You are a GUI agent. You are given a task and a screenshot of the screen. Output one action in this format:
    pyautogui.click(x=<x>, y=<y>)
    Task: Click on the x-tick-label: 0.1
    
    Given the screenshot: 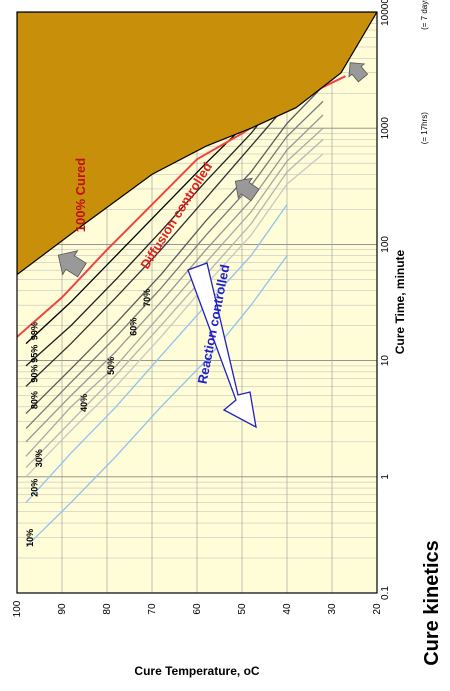 What is the action you would take?
    pyautogui.click(x=385, y=593)
    